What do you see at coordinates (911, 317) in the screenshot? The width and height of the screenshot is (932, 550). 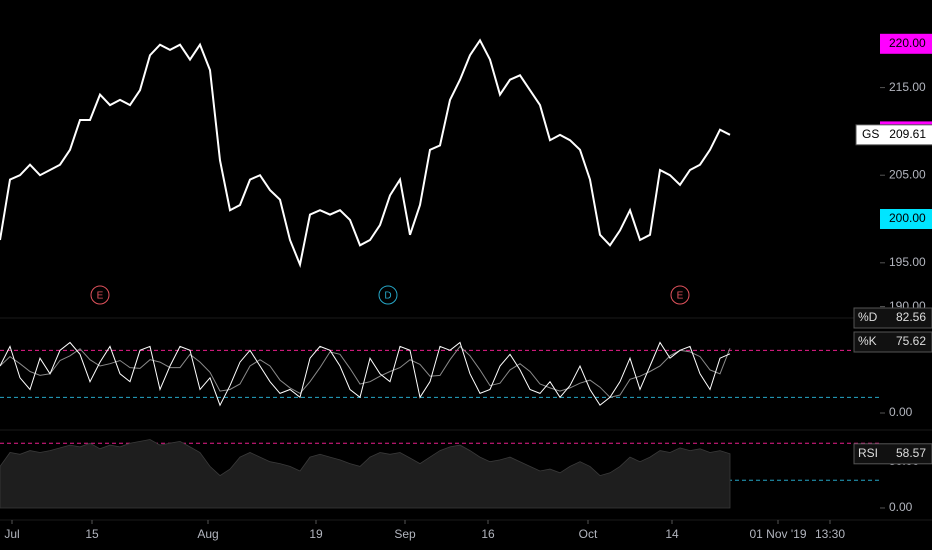 I see `last-value: 82.56` at bounding box center [911, 317].